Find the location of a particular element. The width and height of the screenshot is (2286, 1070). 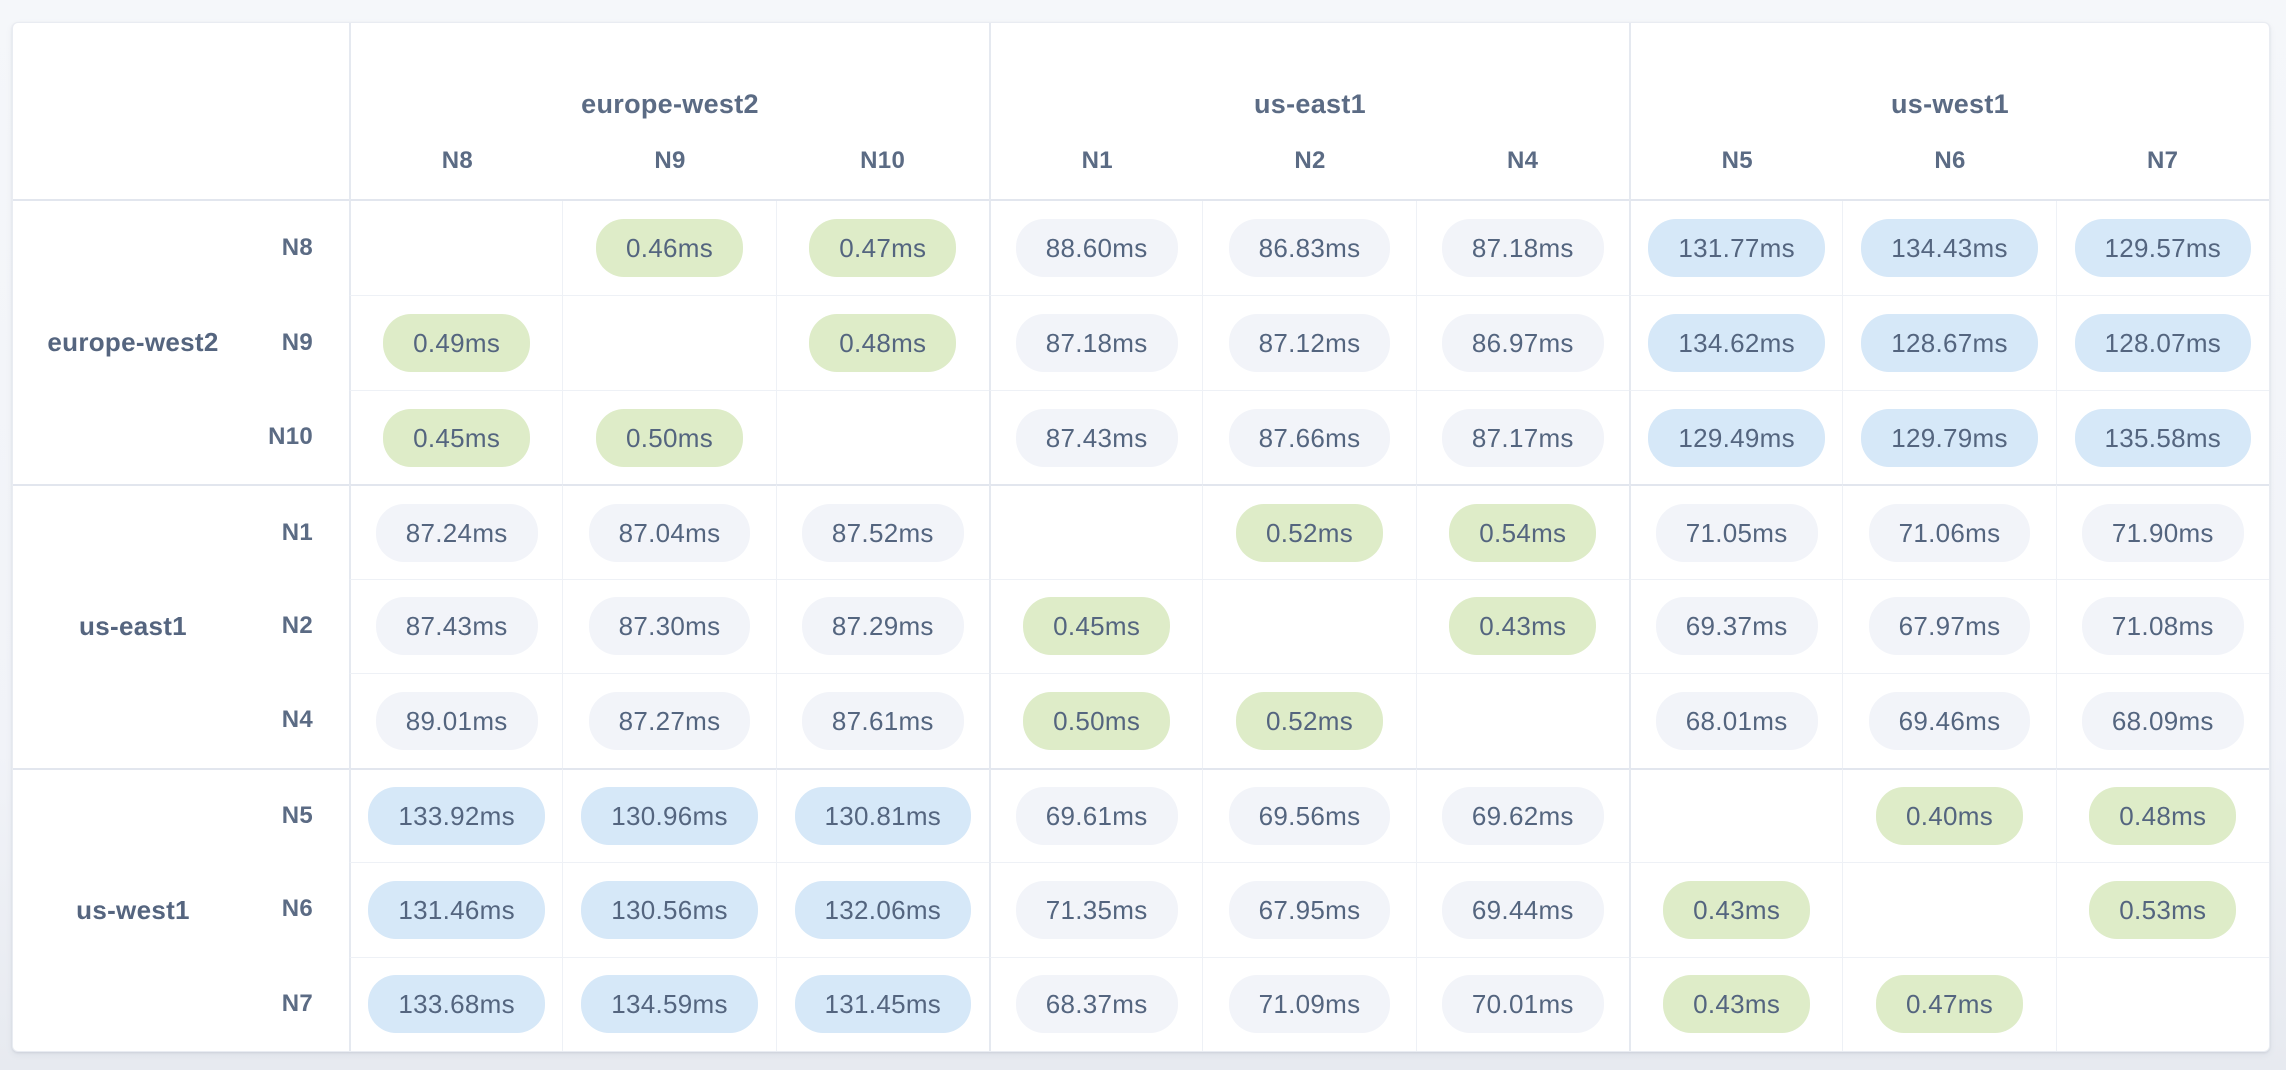

latency-cell: 87.04ms is located at coordinates (669, 531).